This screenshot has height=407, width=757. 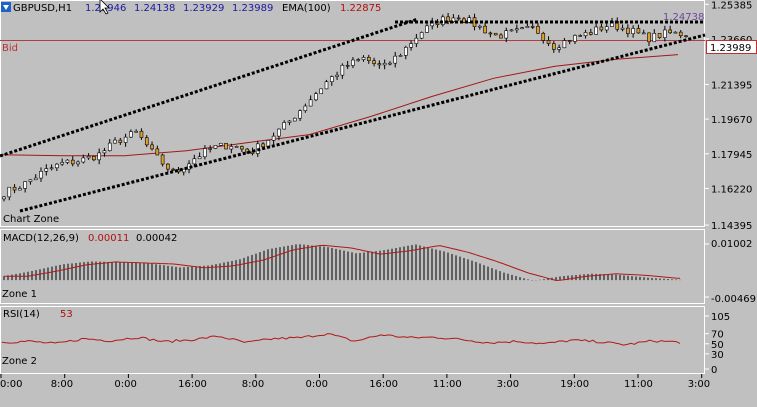 I want to click on rsi-tick-label: 30, so click(x=717, y=355).